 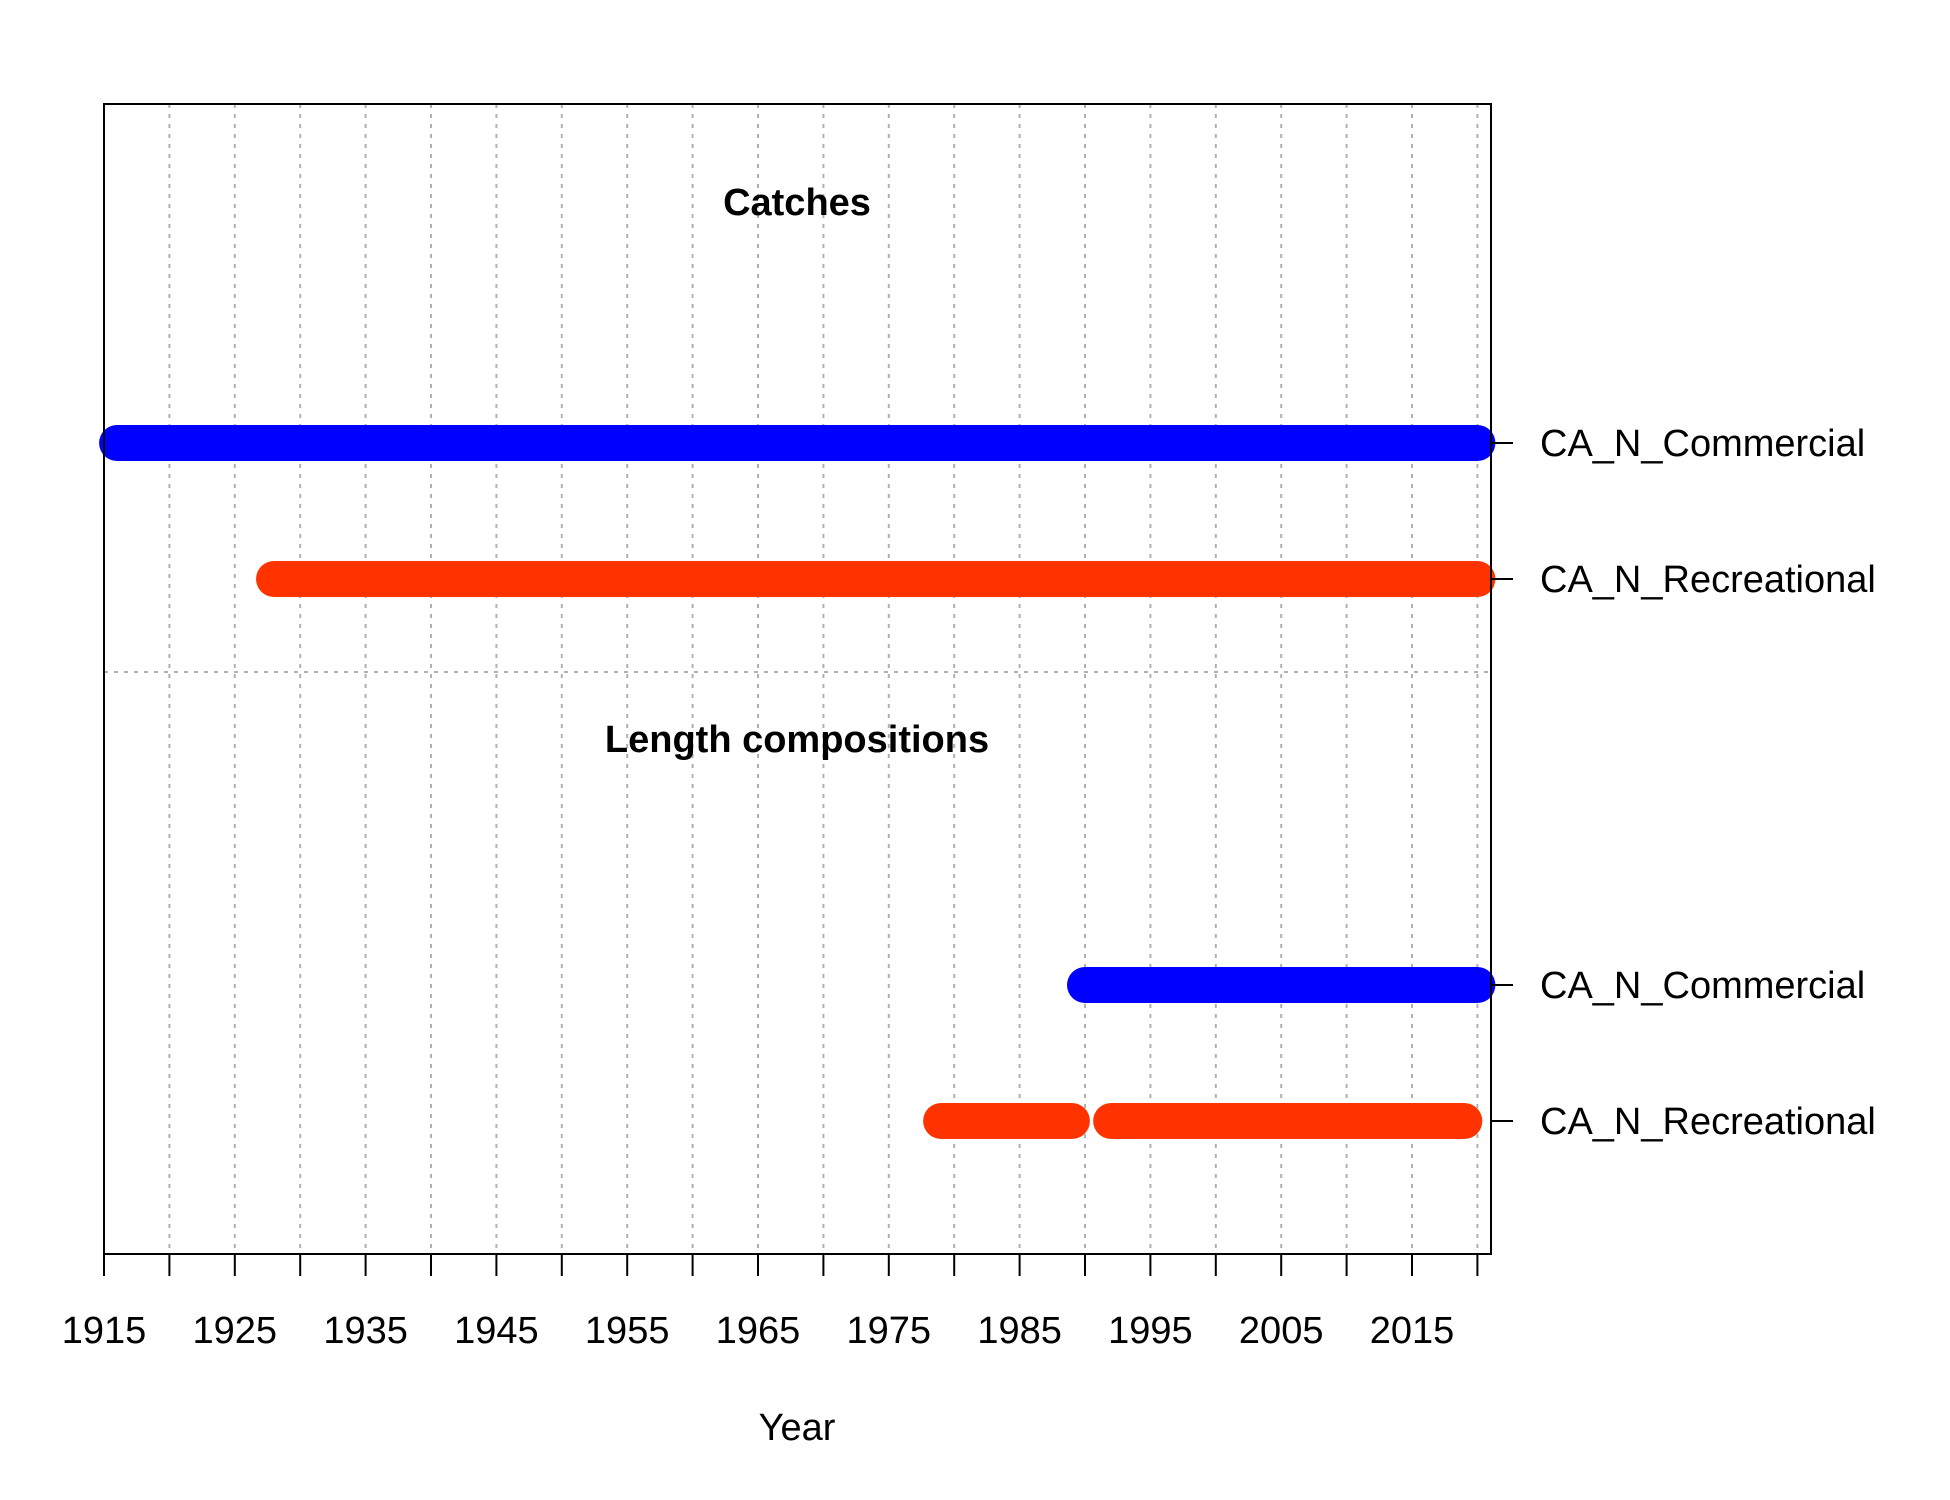 What do you see at coordinates (1412, 1331) in the screenshot?
I see `x-tick-label-2015: 2015` at bounding box center [1412, 1331].